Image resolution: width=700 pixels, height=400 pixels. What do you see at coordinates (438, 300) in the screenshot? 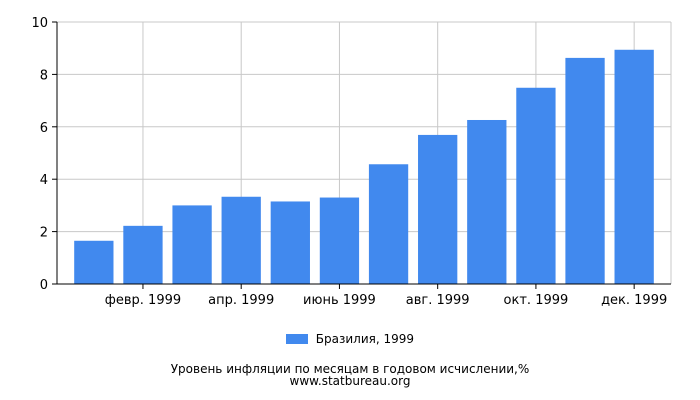
I see `x-tick-label: авг. 1999` at bounding box center [438, 300].